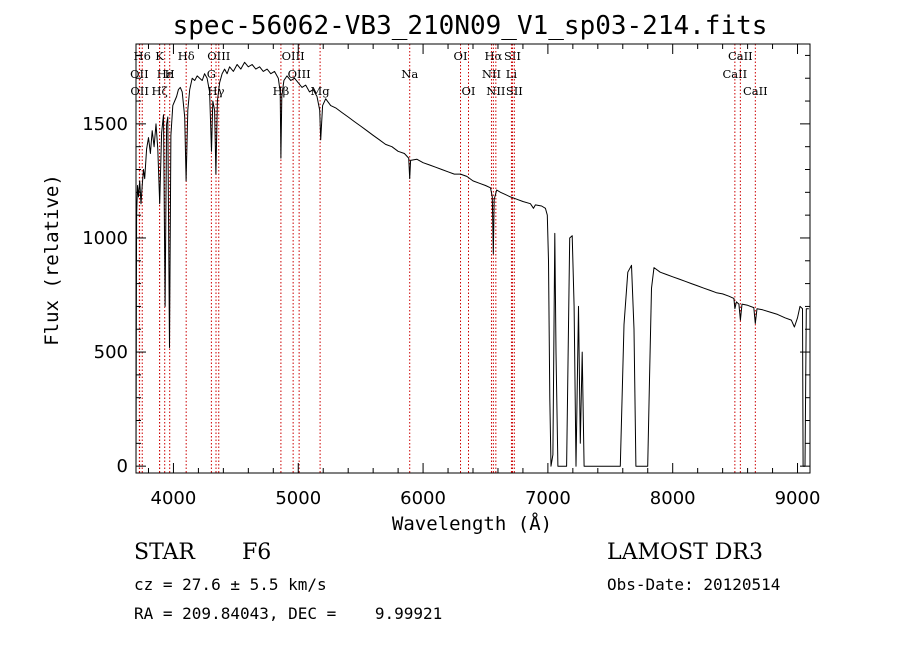  I want to click on x-axis-label: Wavelength (Å), so click(472, 523).